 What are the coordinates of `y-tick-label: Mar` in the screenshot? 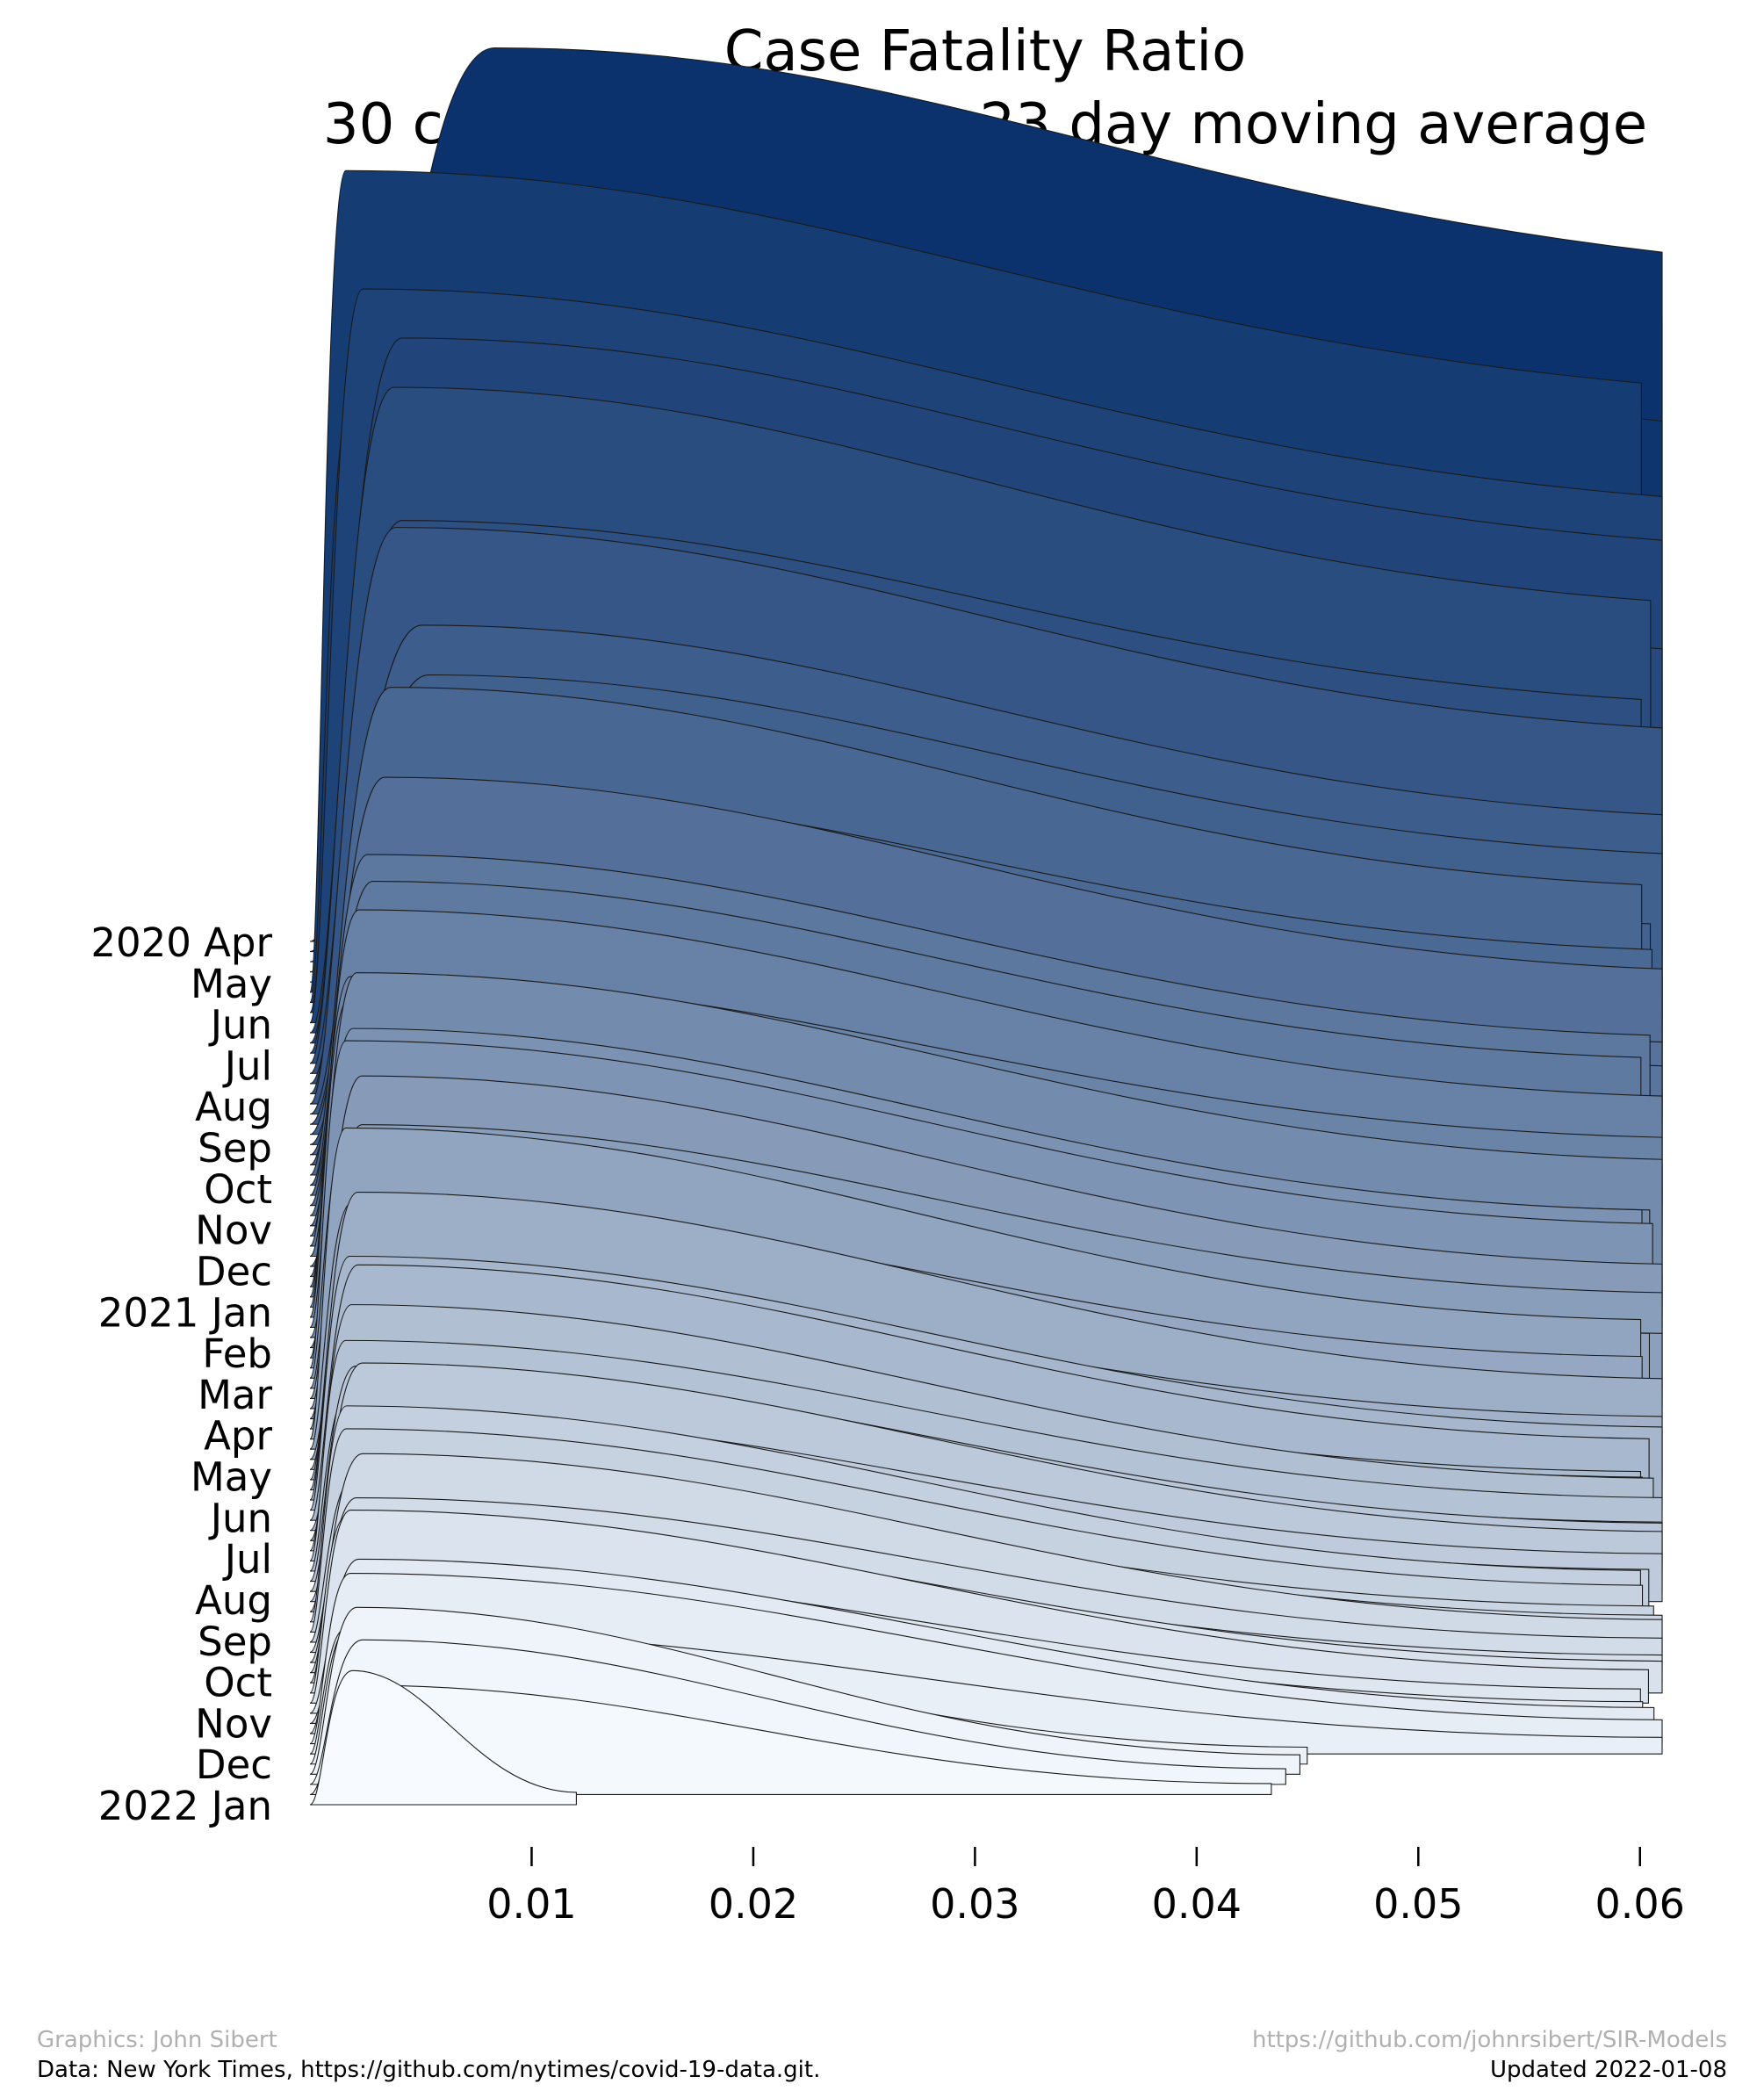 It's located at (235, 1395).